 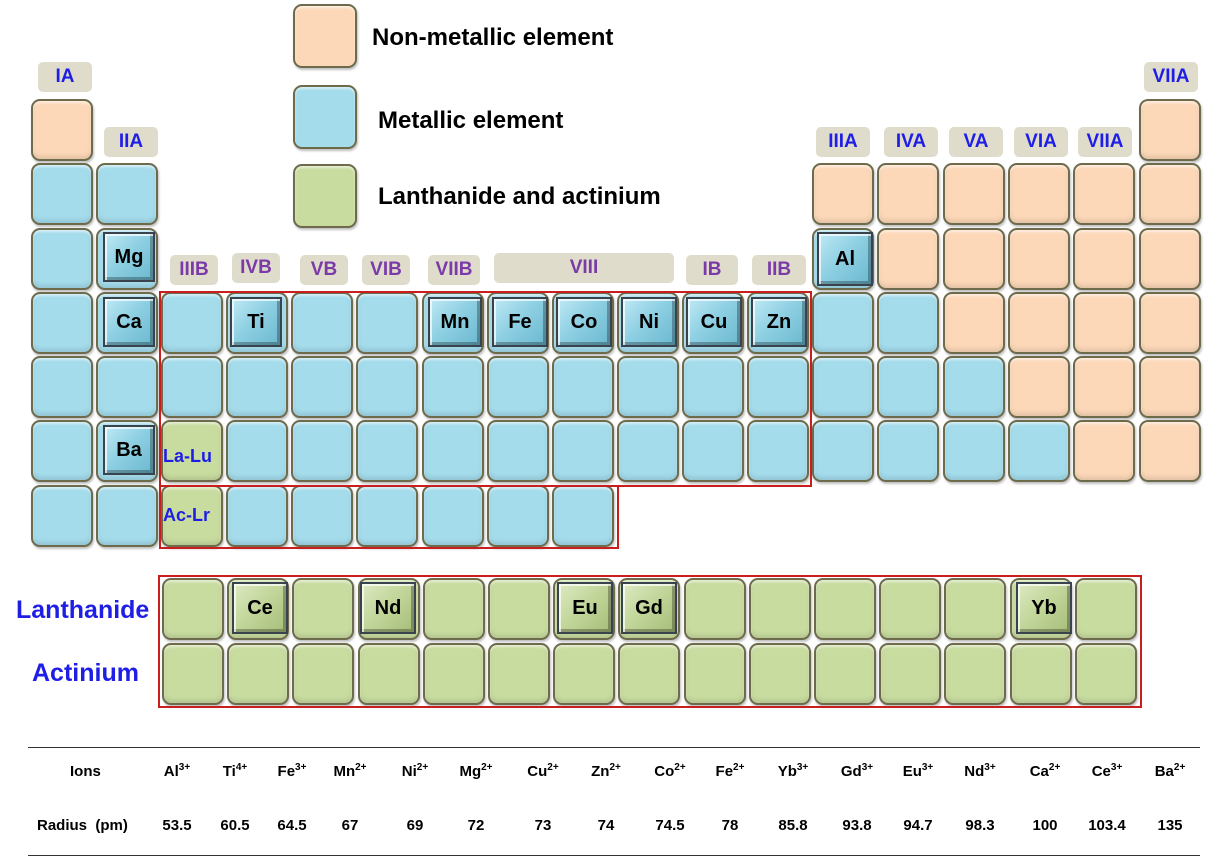 I want to click on ion-radius-value: 135, so click(x=1170, y=825).